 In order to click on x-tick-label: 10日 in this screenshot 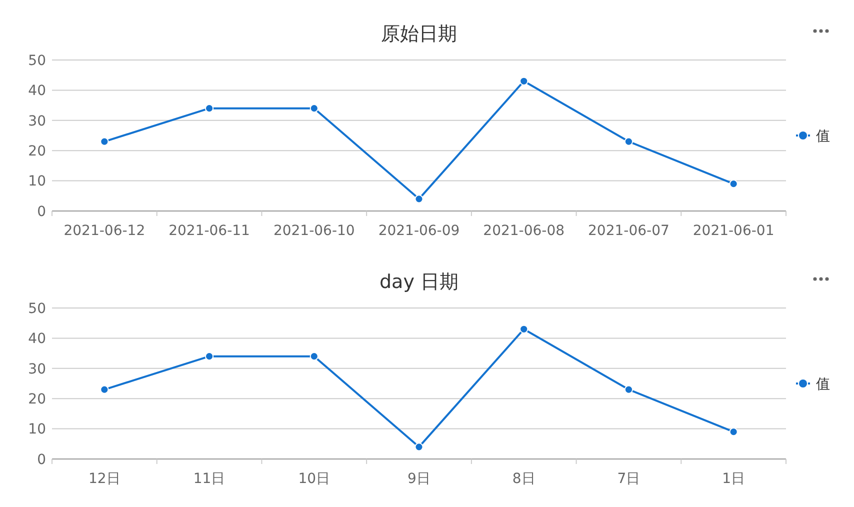, I will do `click(314, 479)`.